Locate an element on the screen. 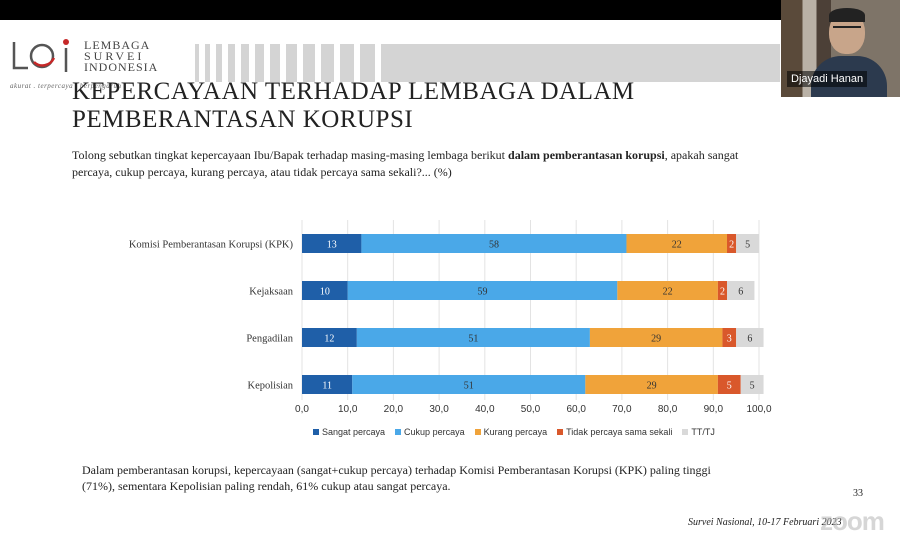 The width and height of the screenshot is (900, 538). category-label: Pengadilan is located at coordinates (269, 339).